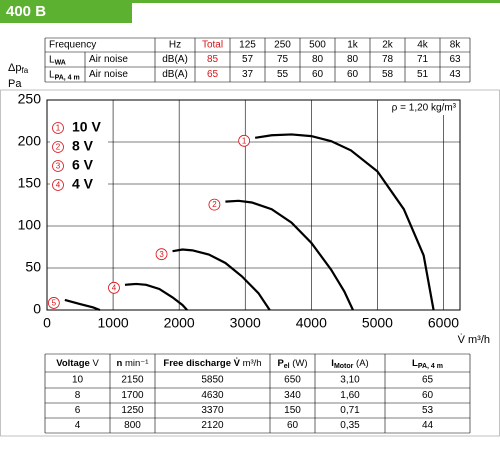 The height and width of the screenshot is (461, 500). Describe the element at coordinates (250, 1) in the screenshot. I see `header-rule` at that location.